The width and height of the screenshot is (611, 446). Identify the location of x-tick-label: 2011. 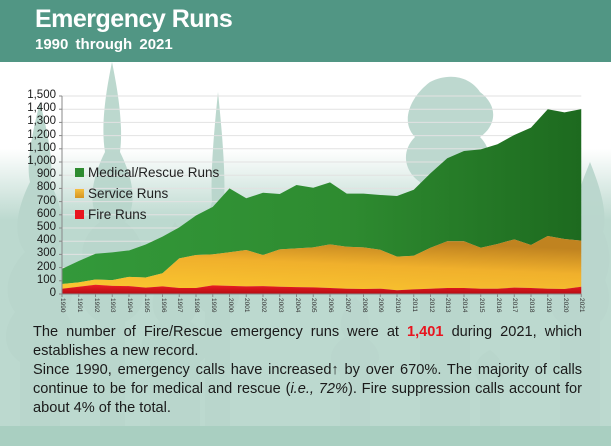
(414, 305).